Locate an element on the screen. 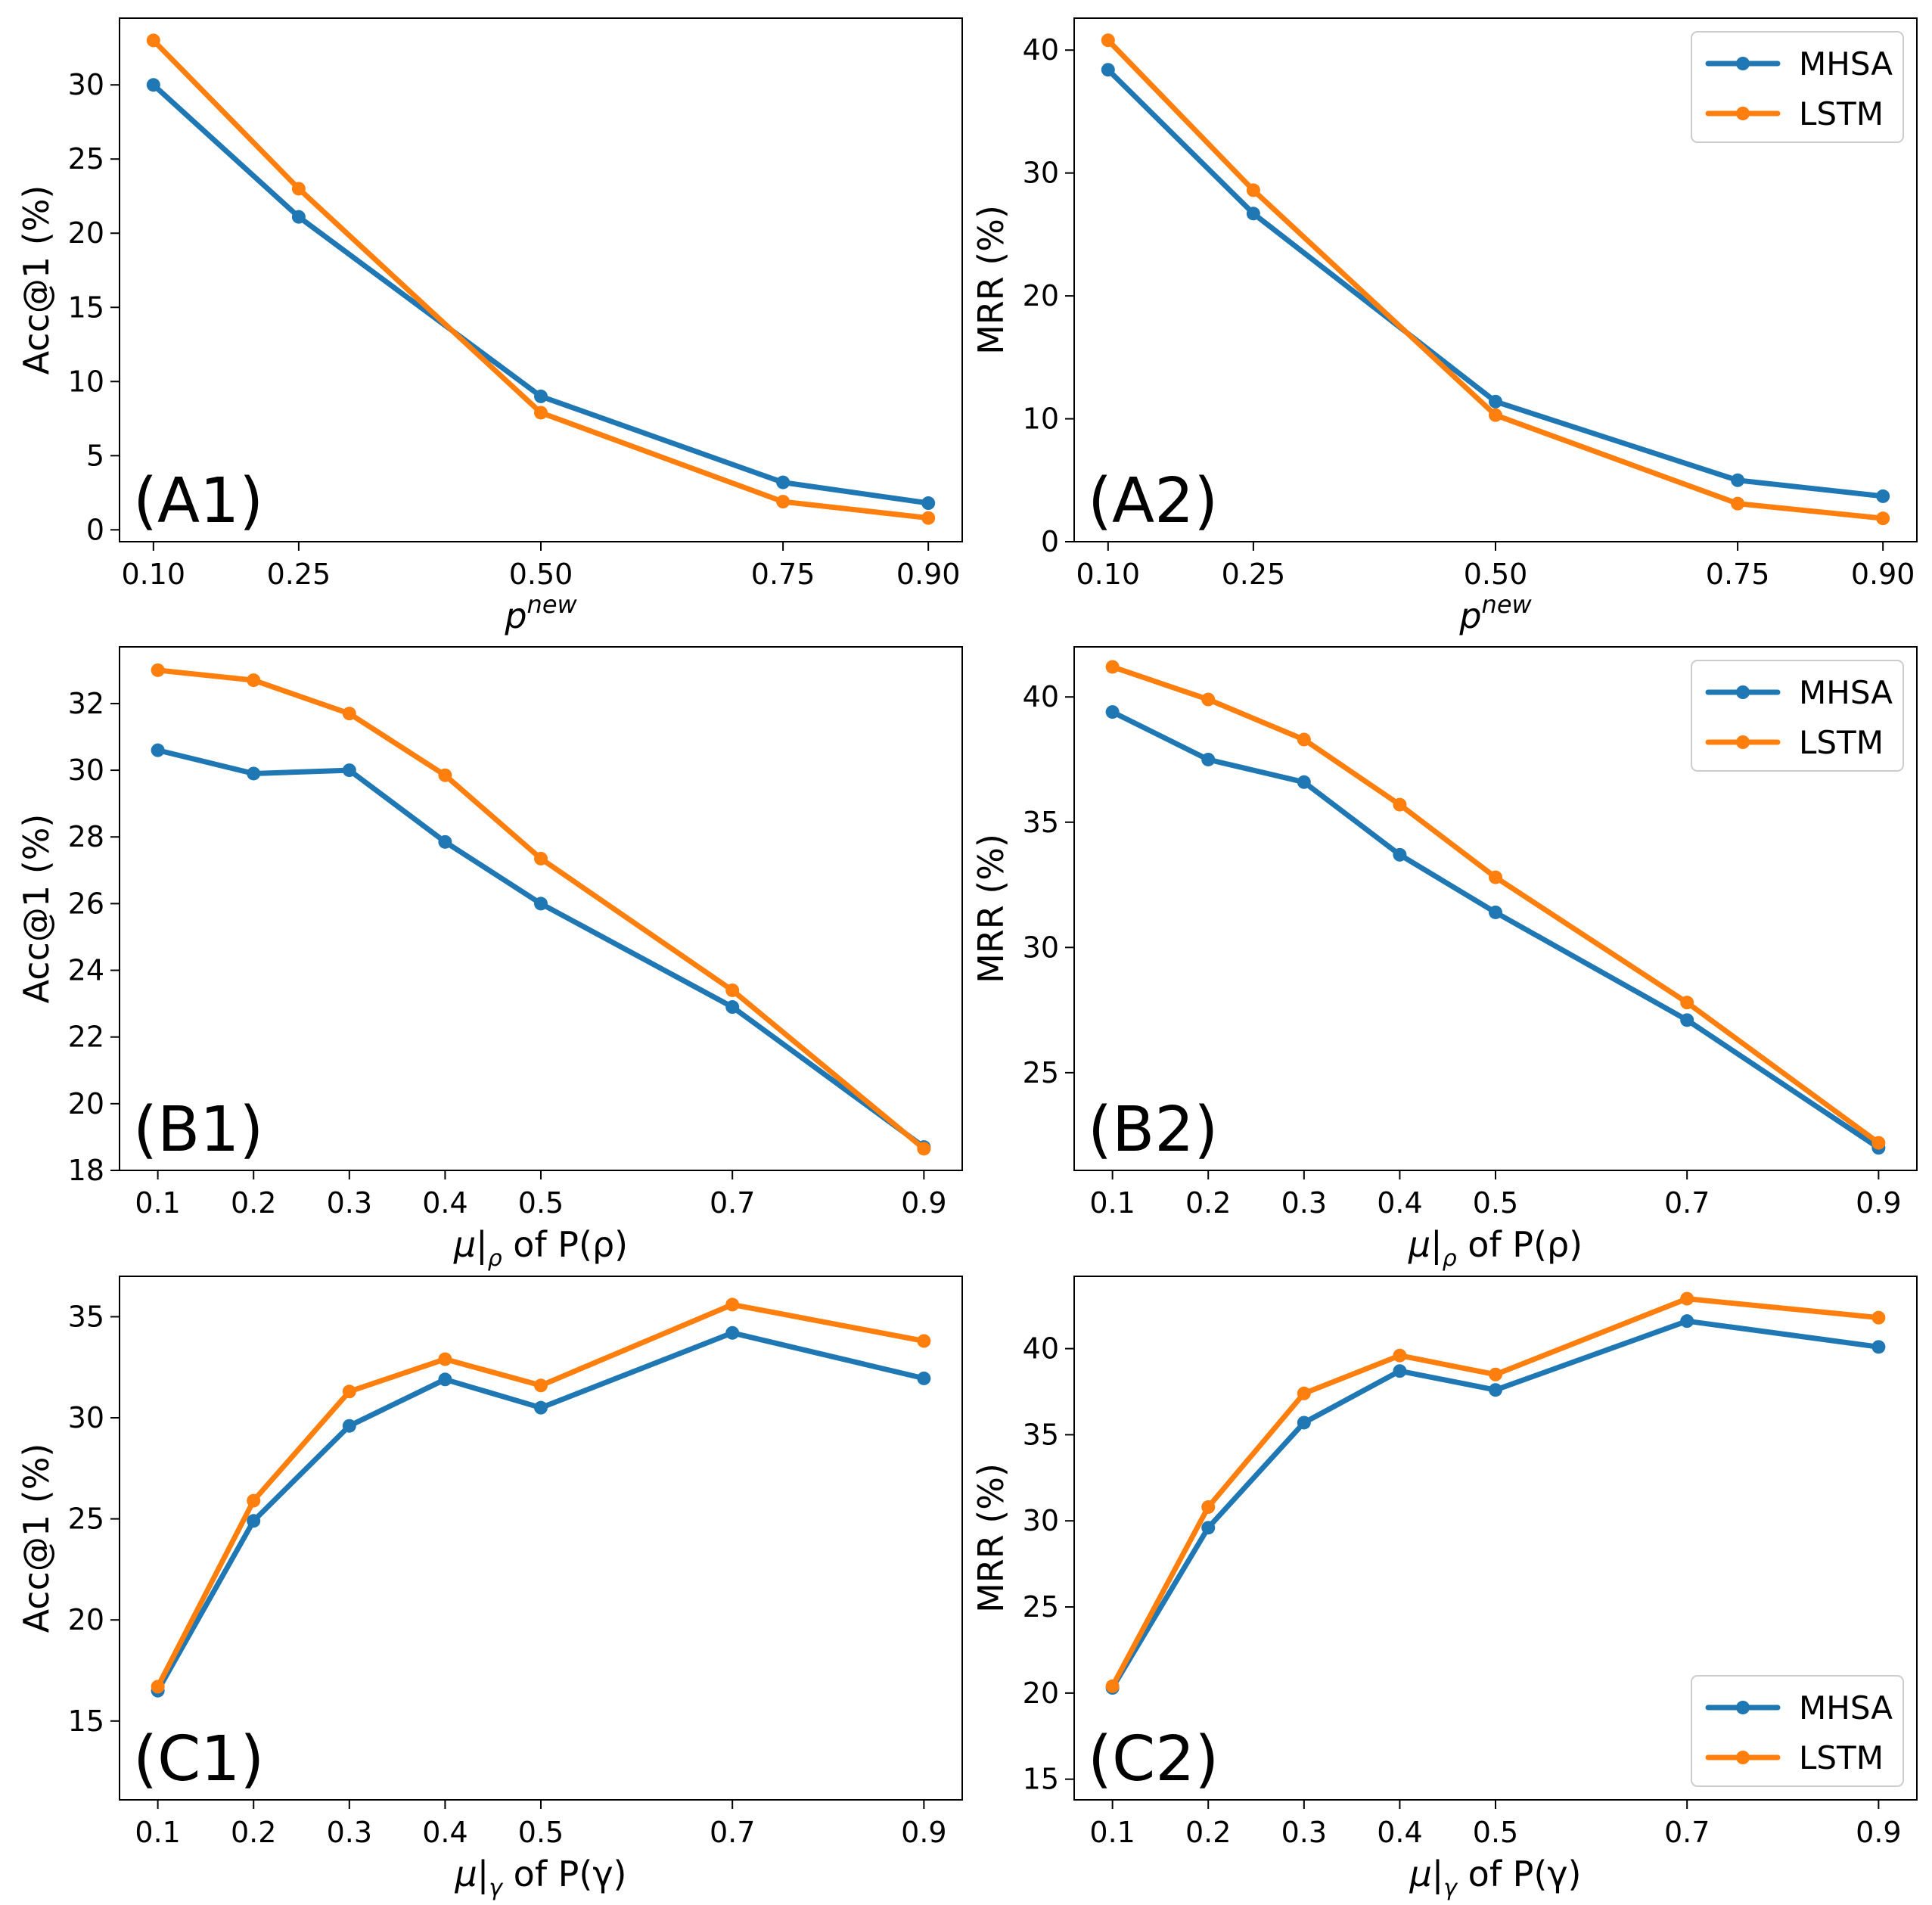 Image resolution: width=1932 pixels, height=1905 pixels. y-tick-label: 32 is located at coordinates (86, 703).